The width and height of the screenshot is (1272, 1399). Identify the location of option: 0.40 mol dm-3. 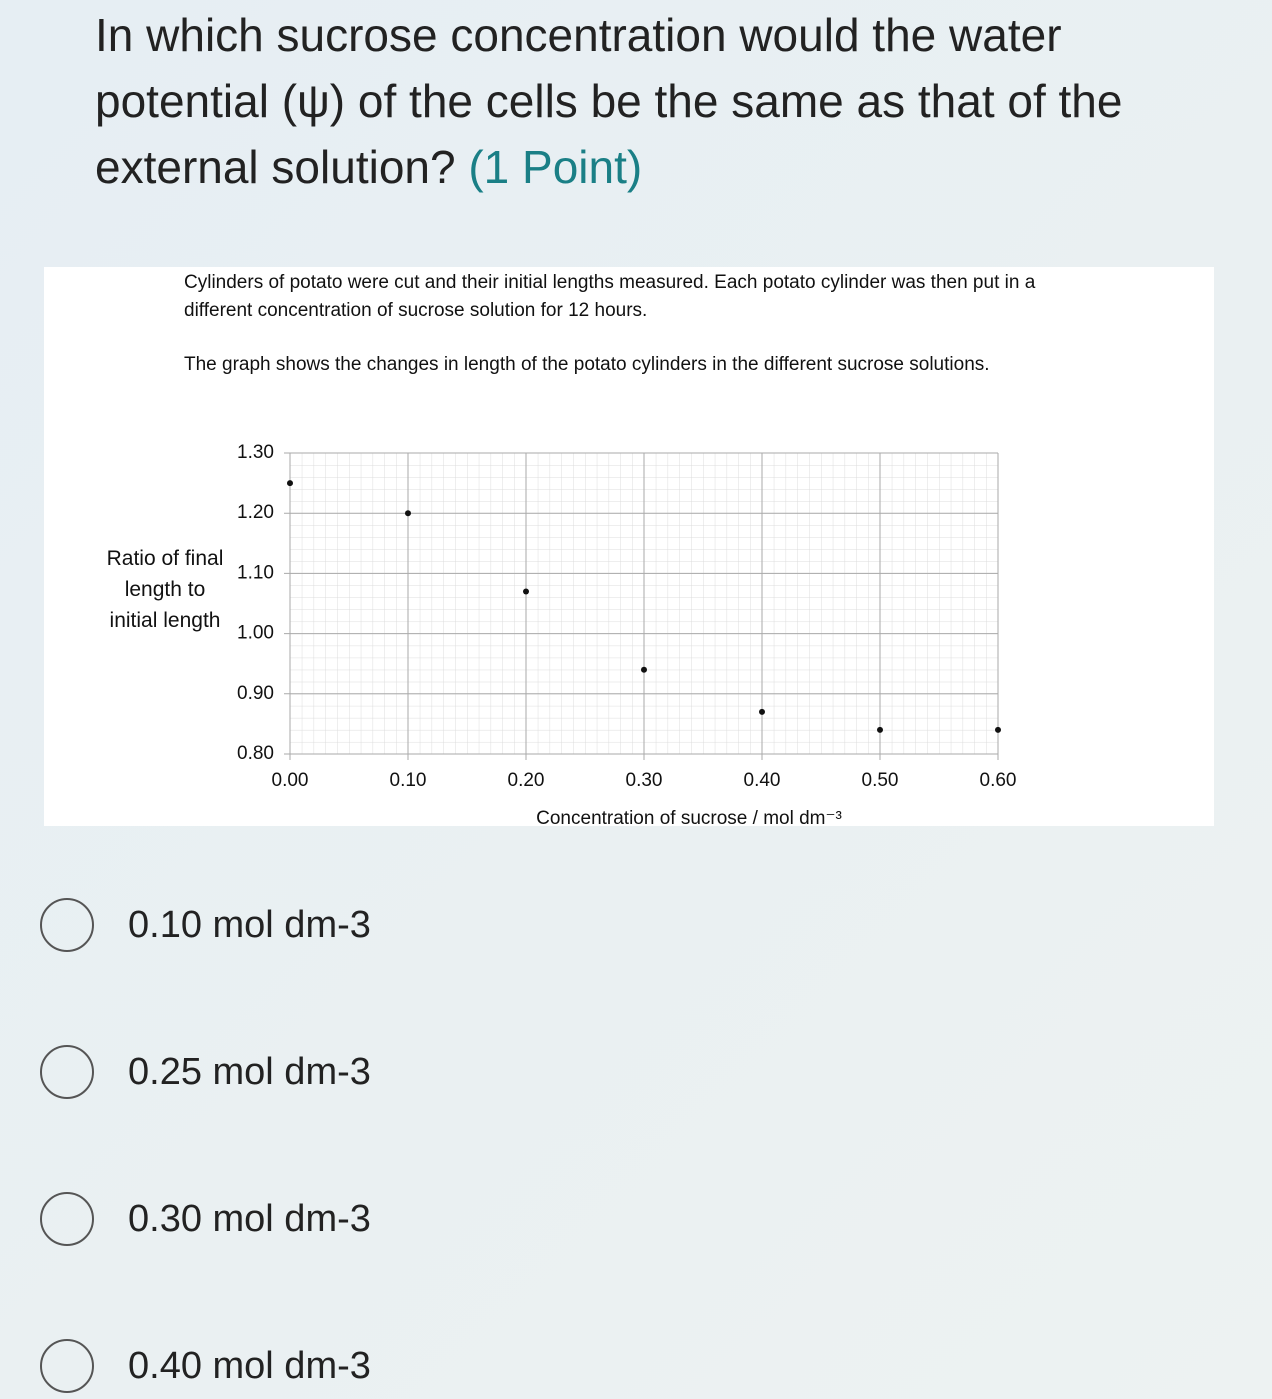
(205, 1366).